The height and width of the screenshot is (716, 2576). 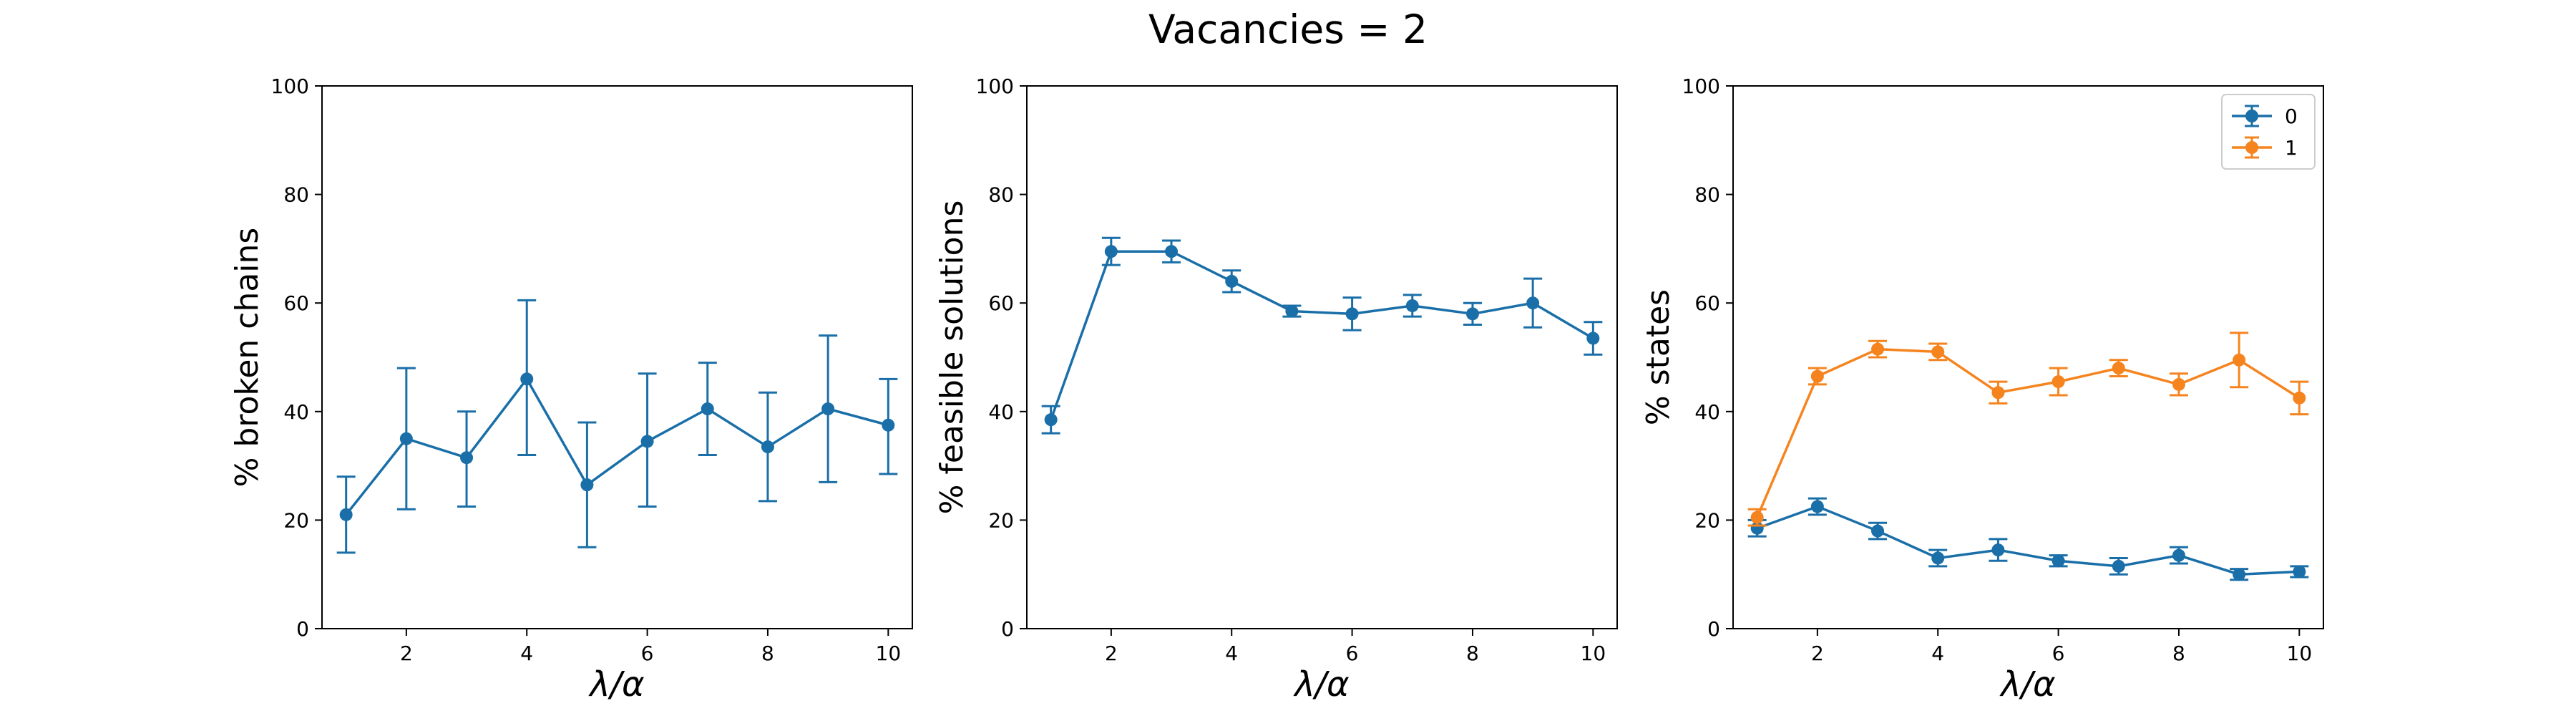 What do you see at coordinates (247, 358) in the screenshot?
I see `y-axis-label: % broken chains` at bounding box center [247, 358].